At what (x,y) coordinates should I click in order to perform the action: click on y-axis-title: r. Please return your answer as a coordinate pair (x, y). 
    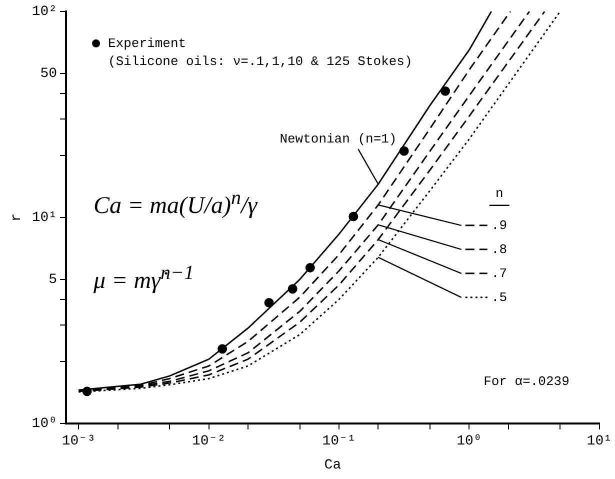
    Looking at the image, I should click on (17, 217).